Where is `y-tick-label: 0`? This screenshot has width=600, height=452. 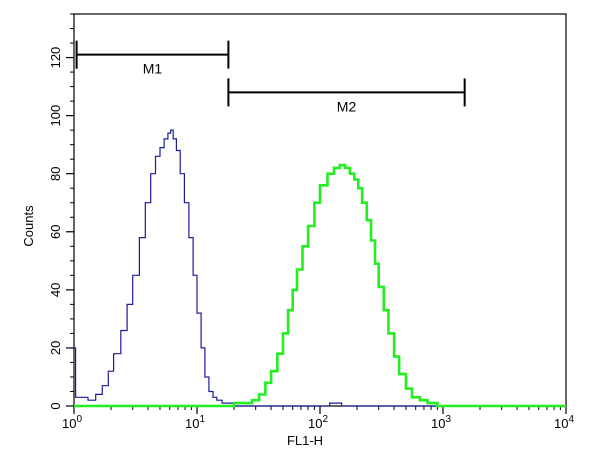
y-tick-label: 0 is located at coordinates (55, 405).